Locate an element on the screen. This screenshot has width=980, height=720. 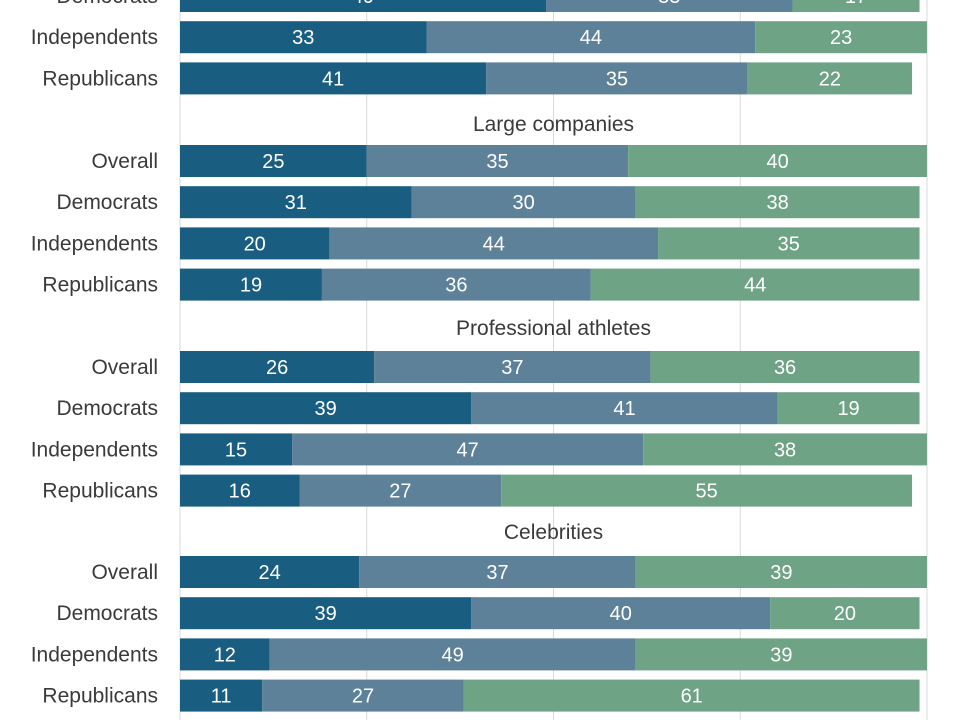
data-label: 26 is located at coordinates (277, 368).